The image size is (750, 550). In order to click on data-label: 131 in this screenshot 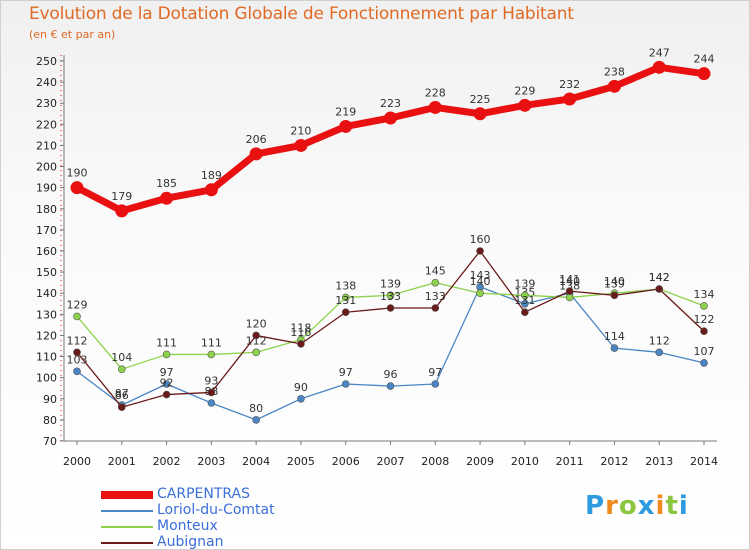, I will do `click(345, 300)`.